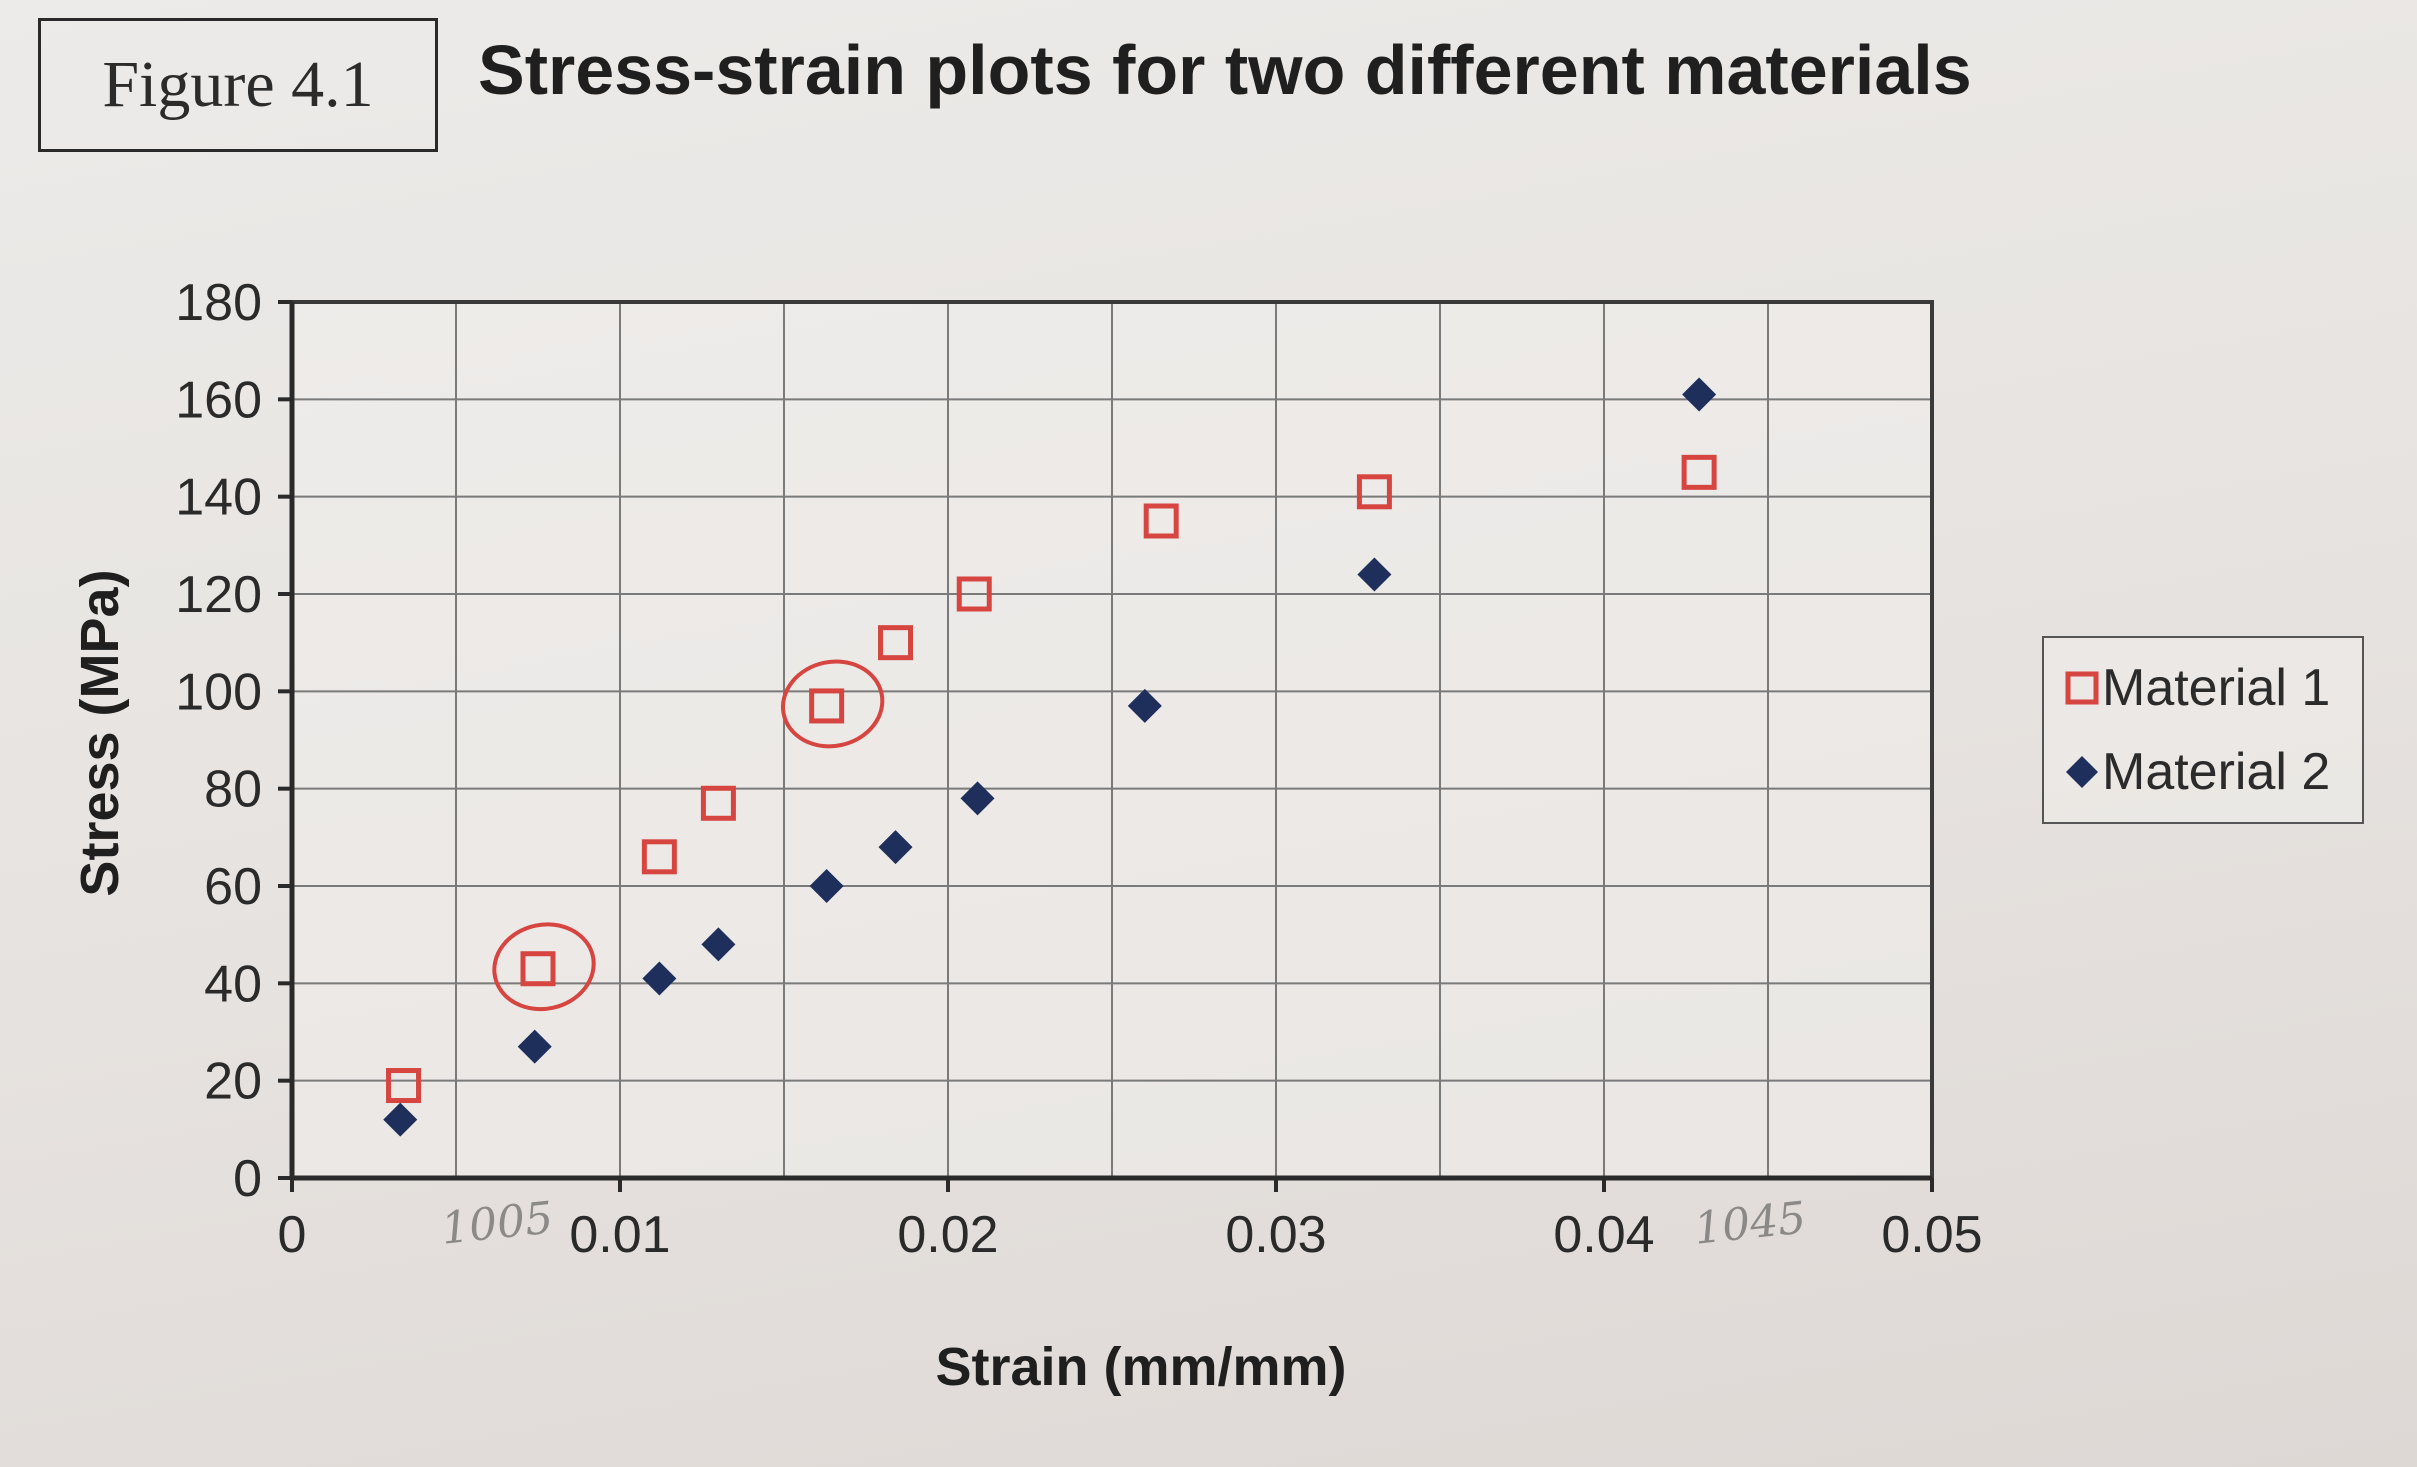 This screenshot has height=1467, width=2417. I want to click on figure-label: Figure 4.1, so click(238, 84).